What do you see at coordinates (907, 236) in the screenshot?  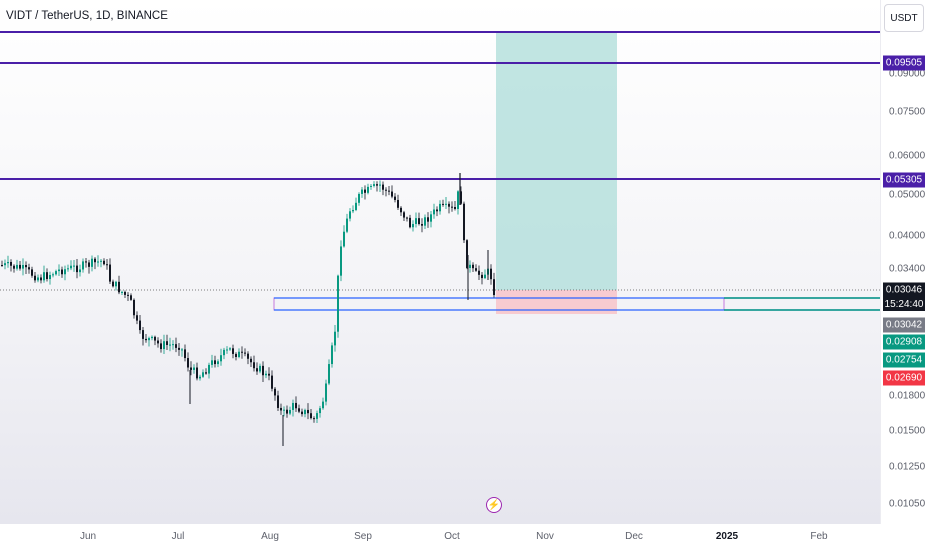 I see `price-tick: 0.04000` at bounding box center [907, 236].